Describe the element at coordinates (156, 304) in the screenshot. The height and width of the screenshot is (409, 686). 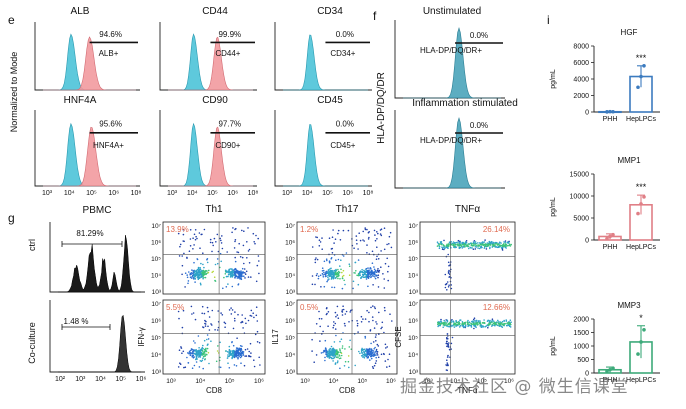
I see `y-tick-label: 10⁷` at that location.